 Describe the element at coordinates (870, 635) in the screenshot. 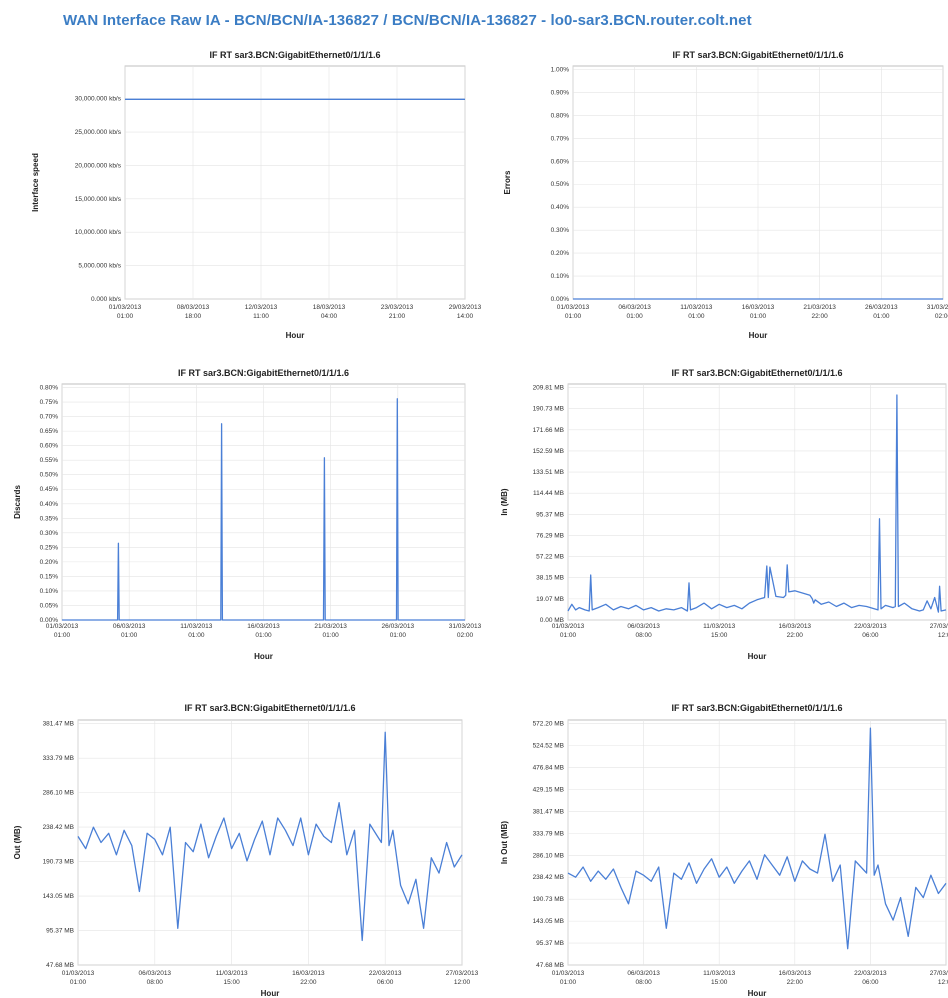

I see `x-tick-label: 06:00` at that location.